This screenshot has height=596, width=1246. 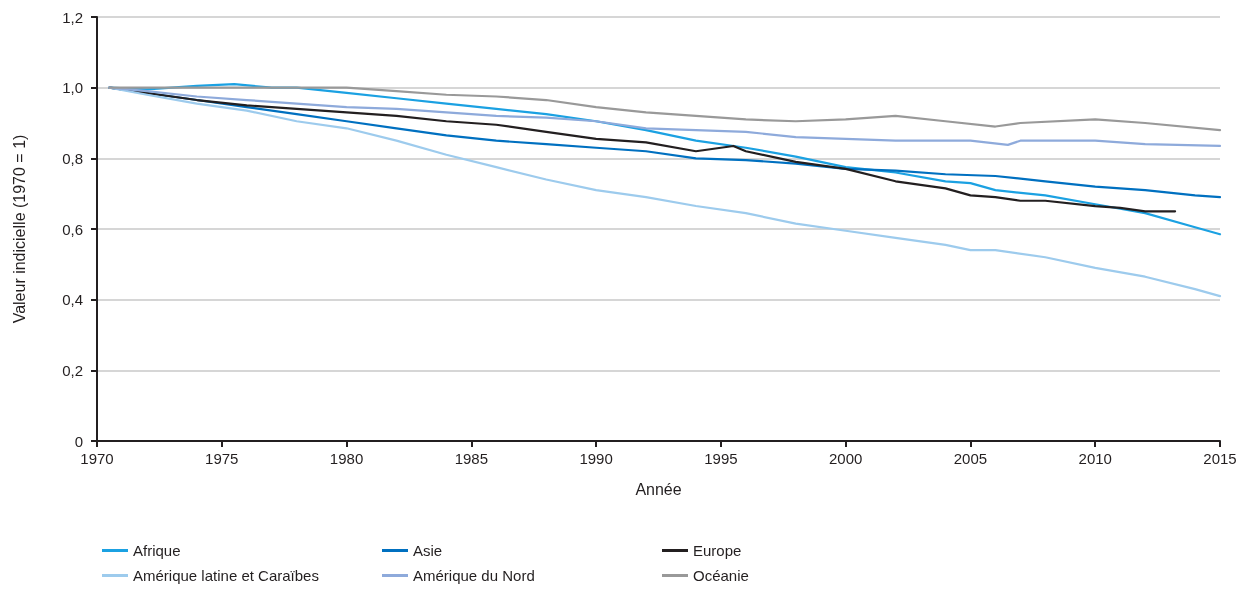 What do you see at coordinates (72, 158) in the screenshot?
I see `y-tick-label: 0,8` at bounding box center [72, 158].